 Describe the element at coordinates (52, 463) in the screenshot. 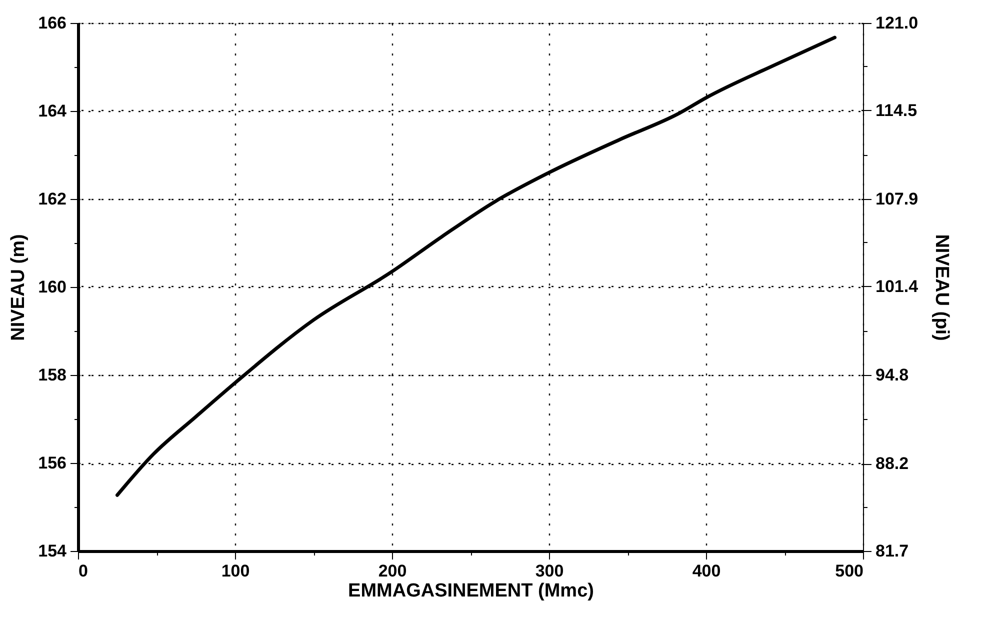

I see `y-tick-label: 156` at that location.